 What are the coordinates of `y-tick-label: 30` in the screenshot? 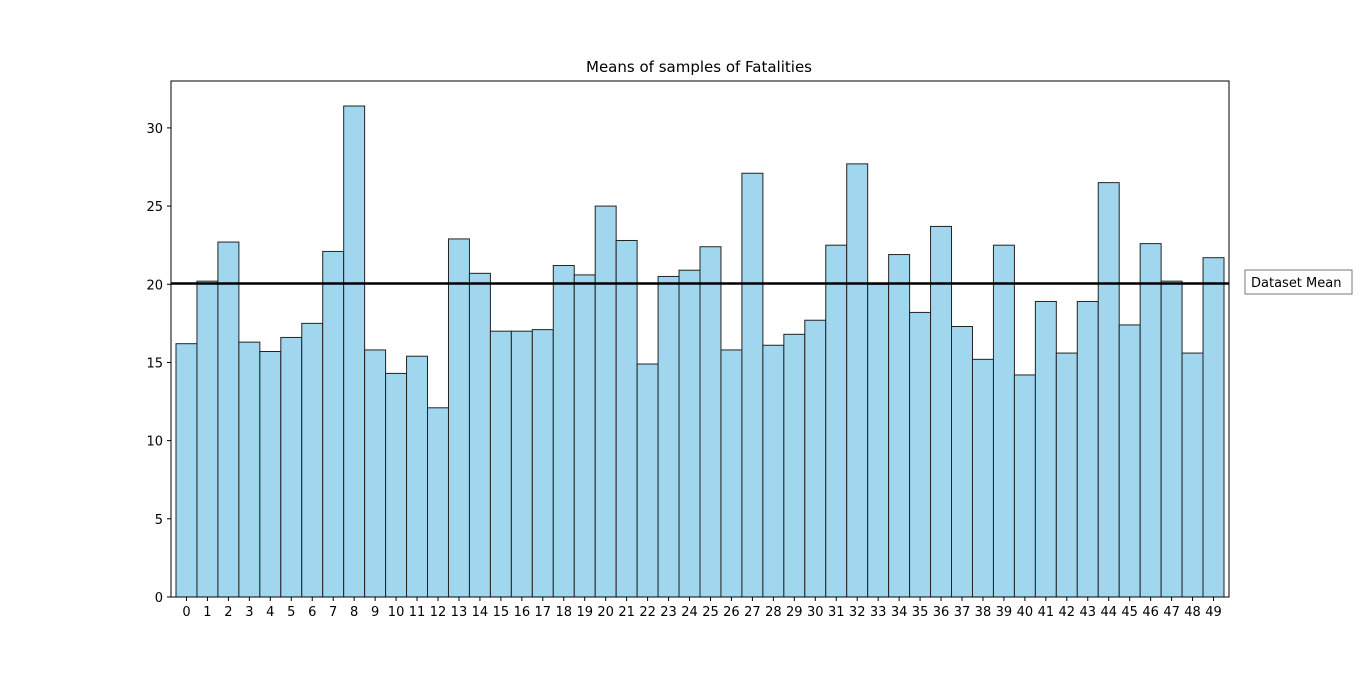 It's located at (154, 129).